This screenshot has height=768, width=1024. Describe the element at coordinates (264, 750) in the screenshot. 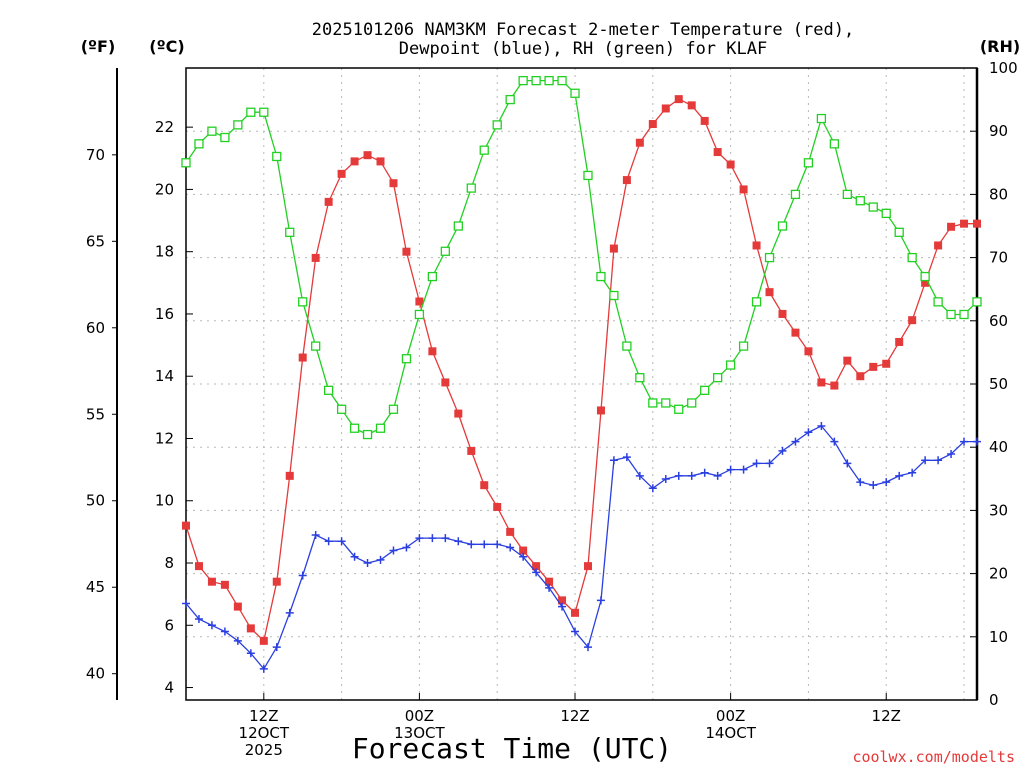

I see `x-tick-label: 2025` at that location.